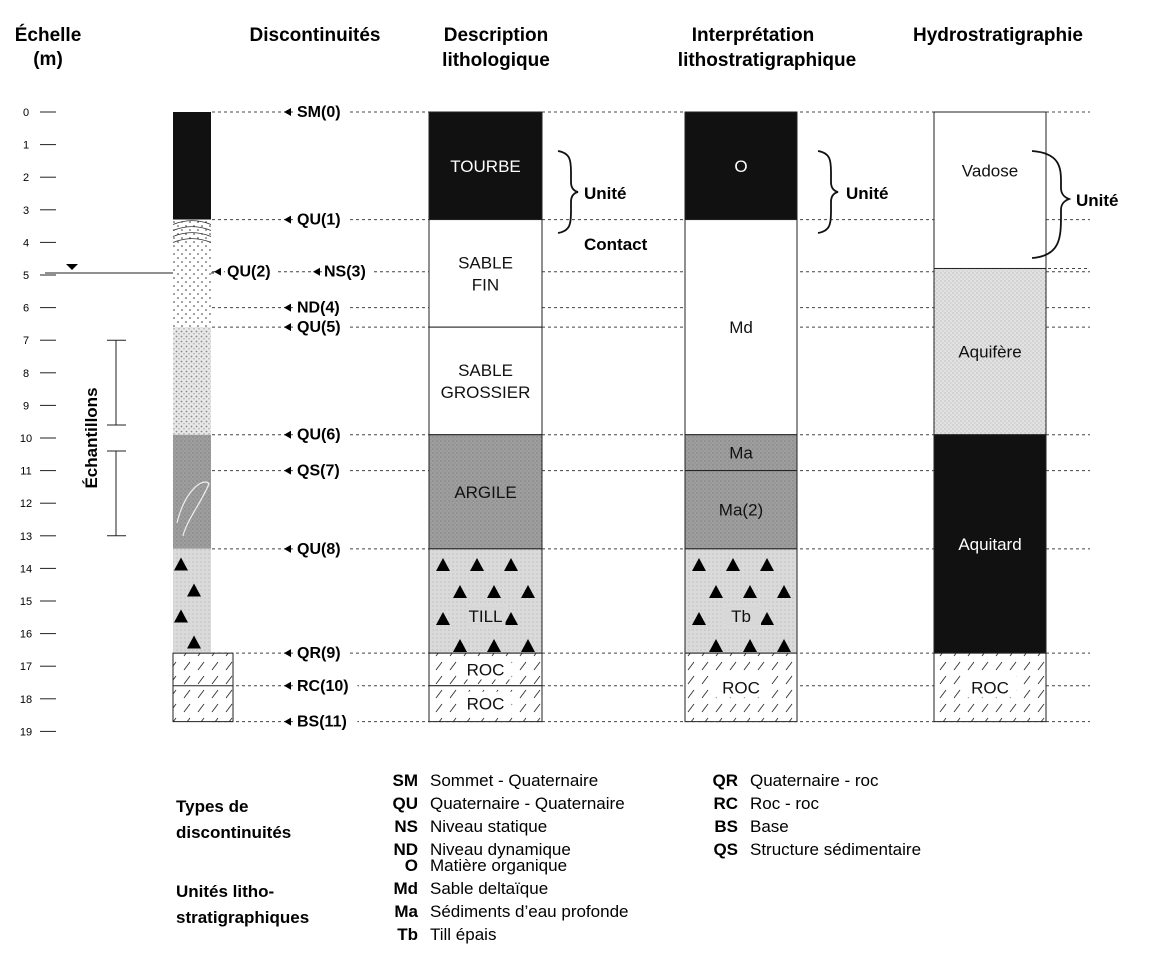 This screenshot has width=1168, height=971. Describe the element at coordinates (193, 508) in the screenshot. I see `strip-sedimentary-structure` at that location.